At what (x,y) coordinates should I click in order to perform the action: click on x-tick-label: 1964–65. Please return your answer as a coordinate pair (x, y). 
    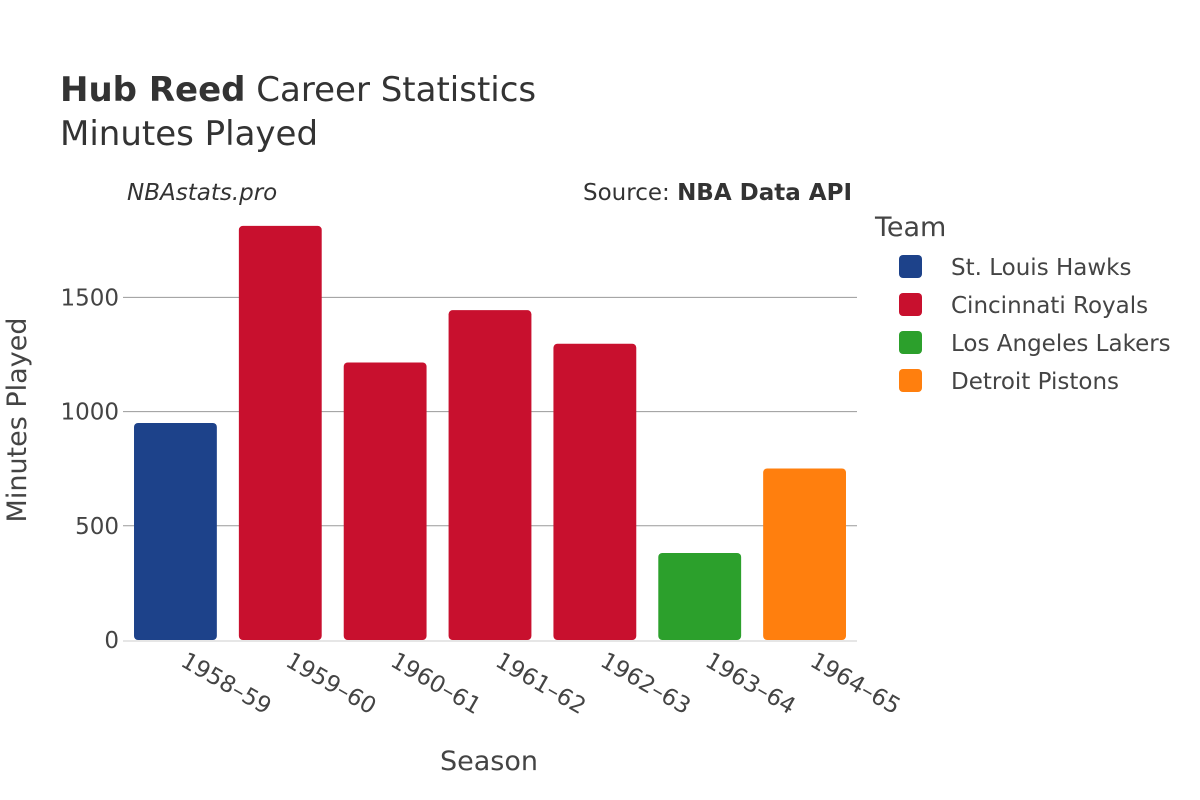
    Looking at the image, I should click on (855, 684).